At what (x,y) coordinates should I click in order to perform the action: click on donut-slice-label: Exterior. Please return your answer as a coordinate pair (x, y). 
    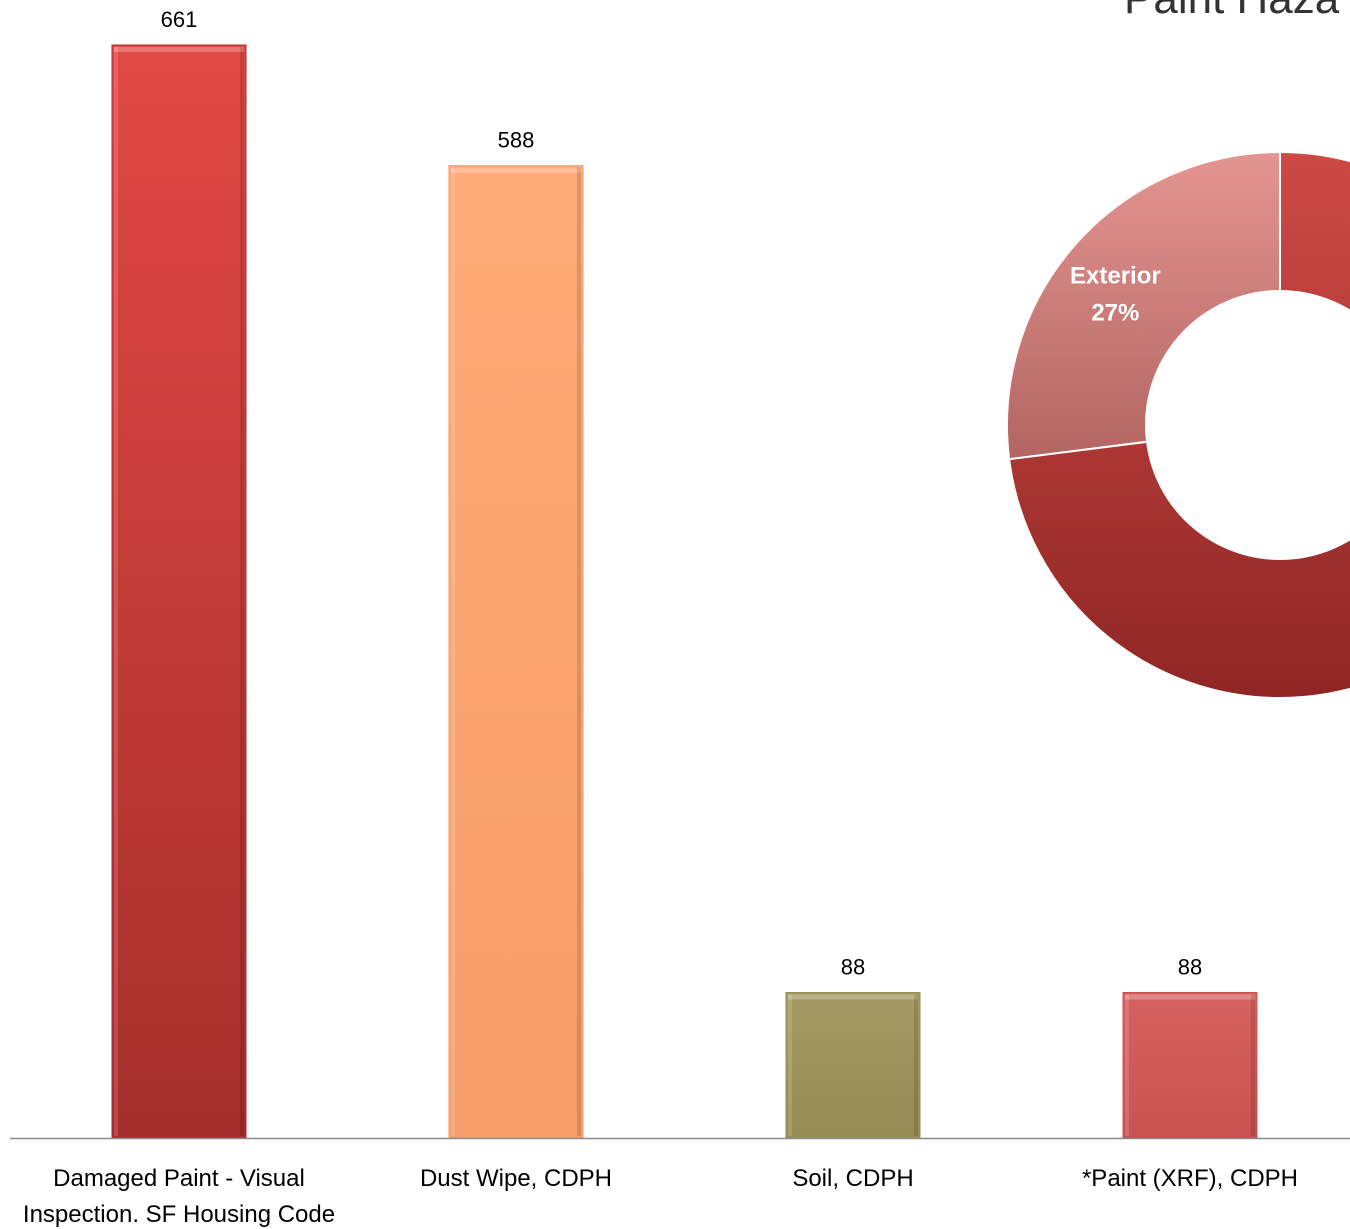
    Looking at the image, I should click on (1115, 275).